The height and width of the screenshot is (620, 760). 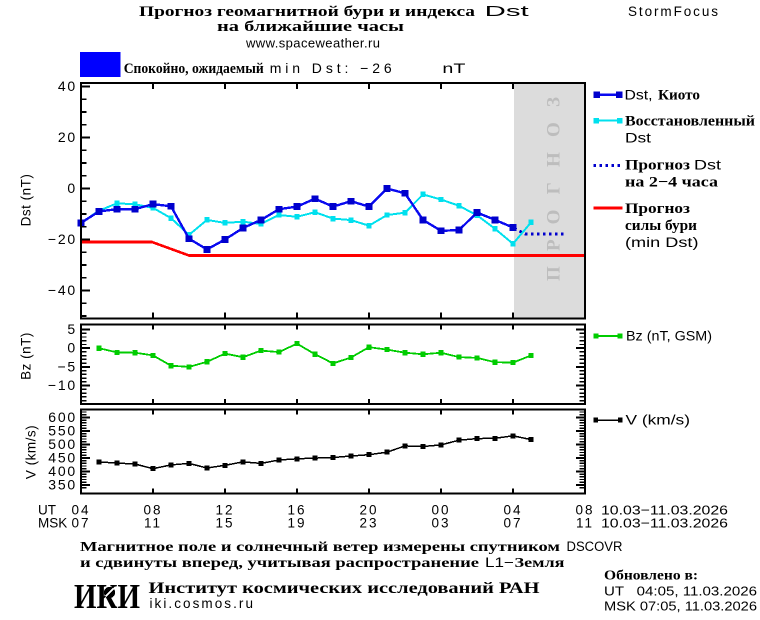 I want to click on svg-text: 500, so click(x=62, y=444).